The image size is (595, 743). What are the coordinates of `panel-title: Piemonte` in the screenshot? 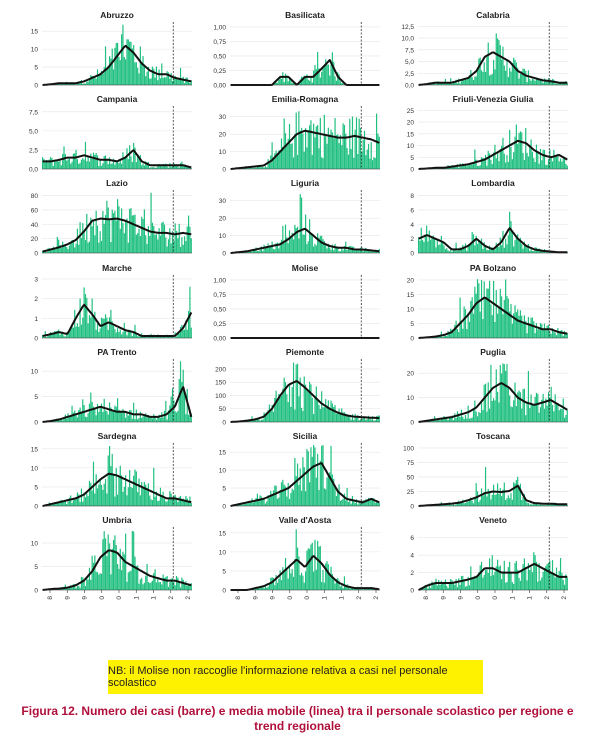 It's located at (305, 352).